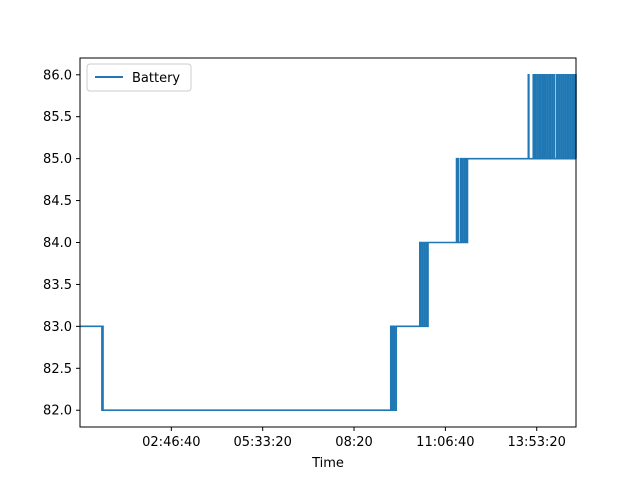 The height and width of the screenshot is (480, 640). What do you see at coordinates (327, 463) in the screenshot?
I see `x-axis-label: Time` at bounding box center [327, 463].